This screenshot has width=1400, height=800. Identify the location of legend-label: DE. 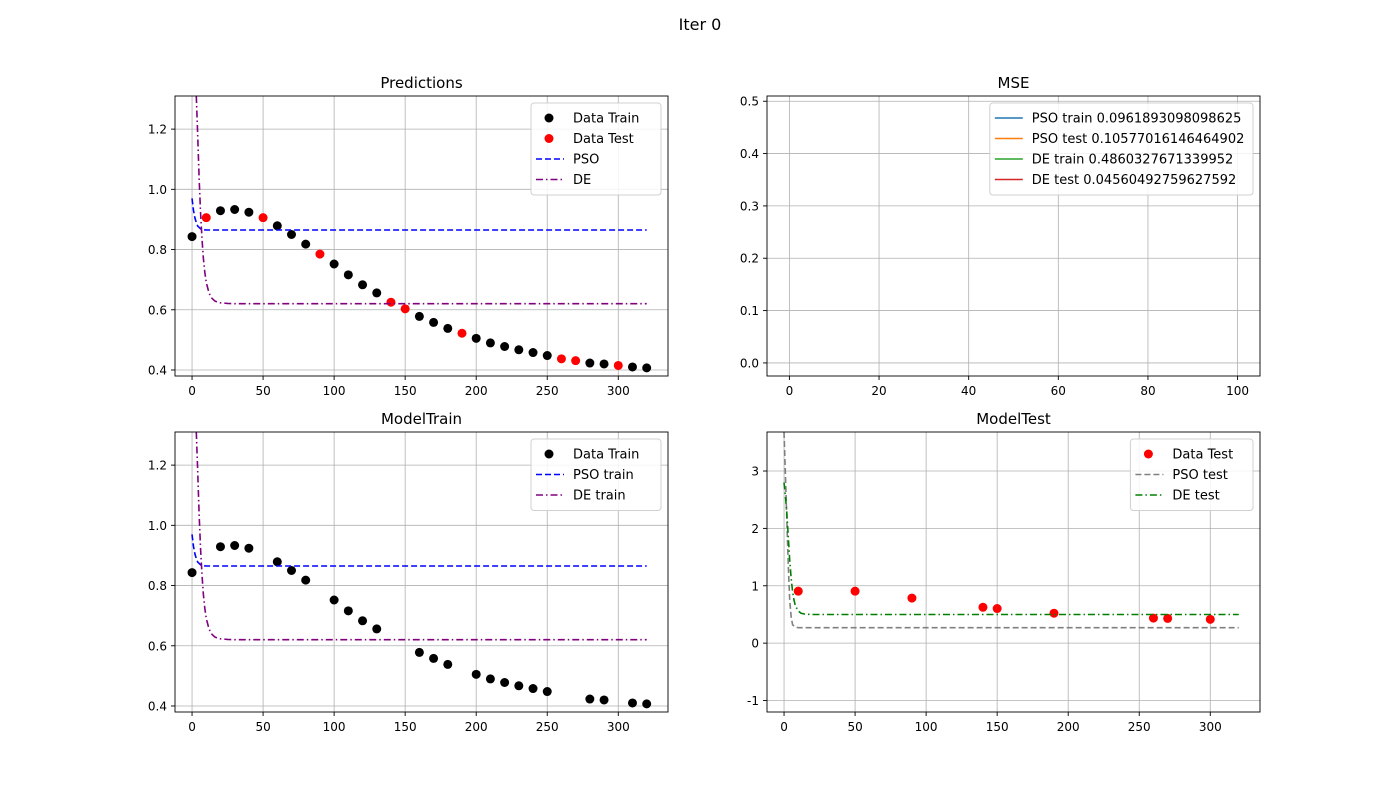
(582, 180).